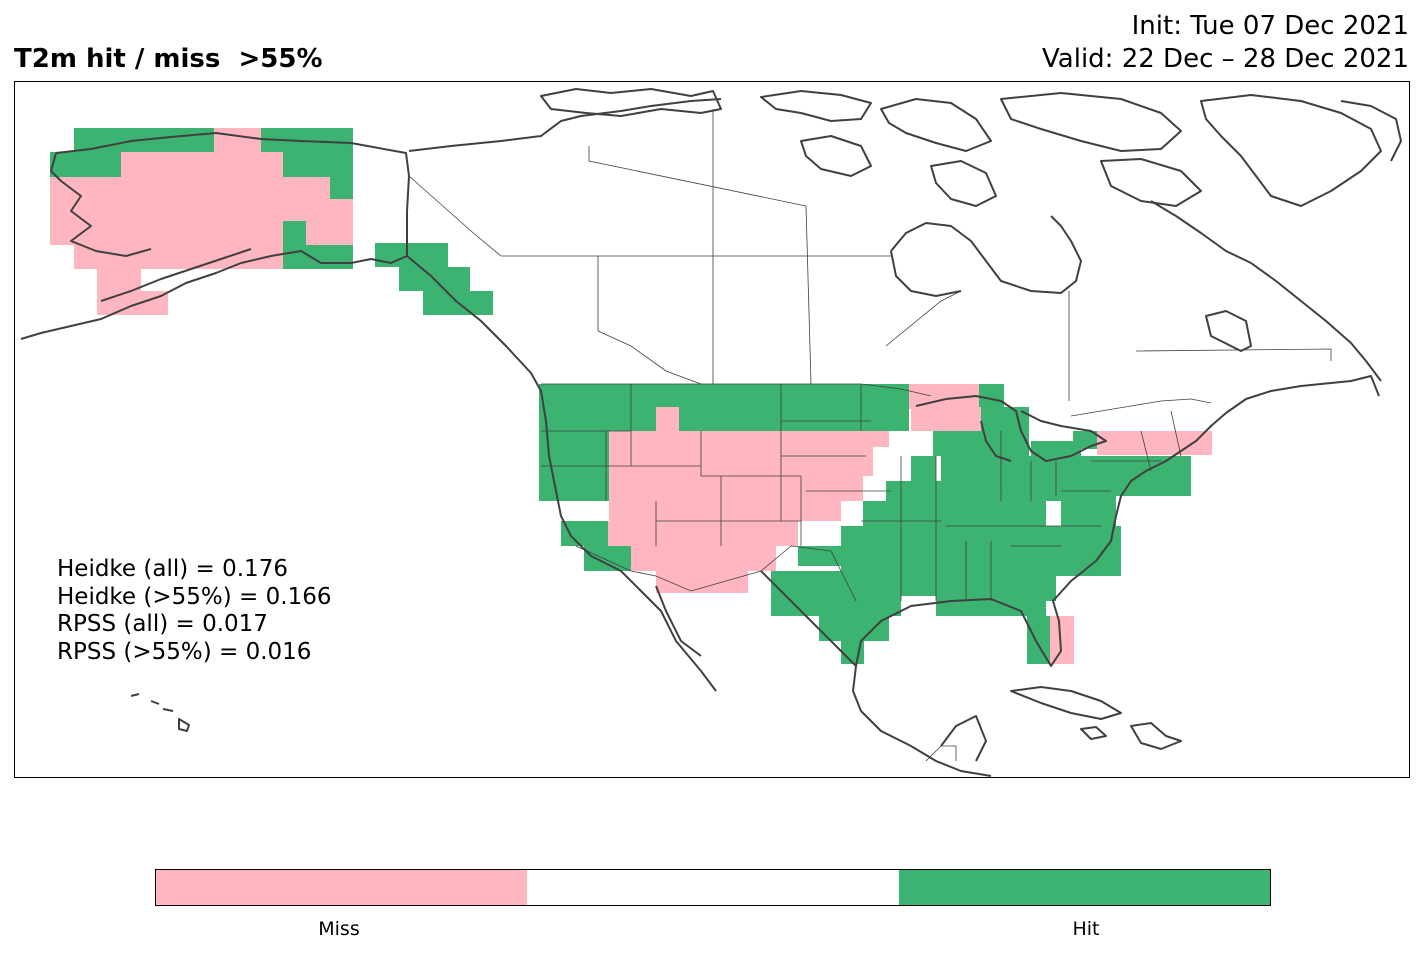 The width and height of the screenshot is (1425, 956). Describe the element at coordinates (339, 929) in the screenshot. I see `legend-miss-label: Miss` at that location.